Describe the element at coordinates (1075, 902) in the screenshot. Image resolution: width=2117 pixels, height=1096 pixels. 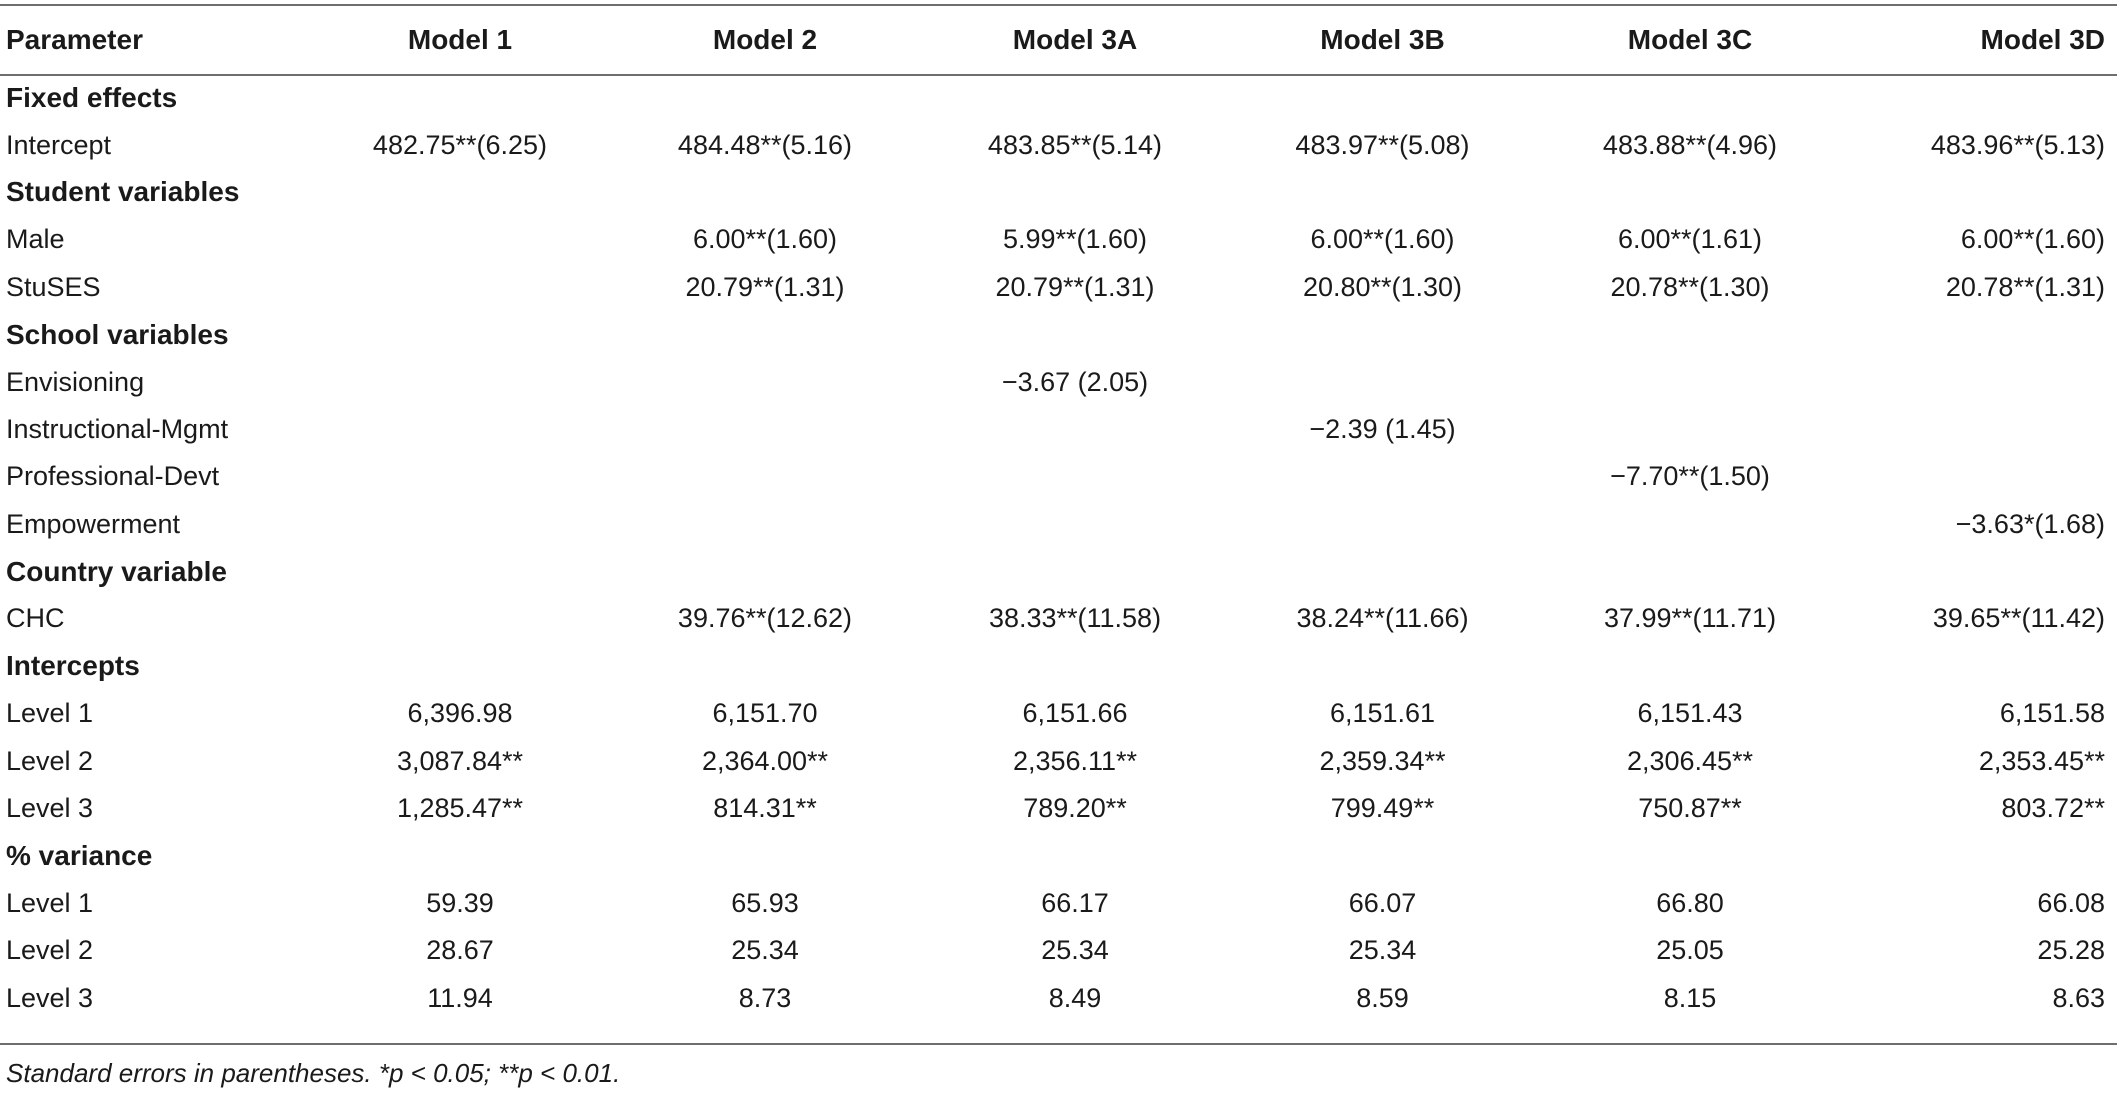
I see `table-cell: 66.17` at that location.